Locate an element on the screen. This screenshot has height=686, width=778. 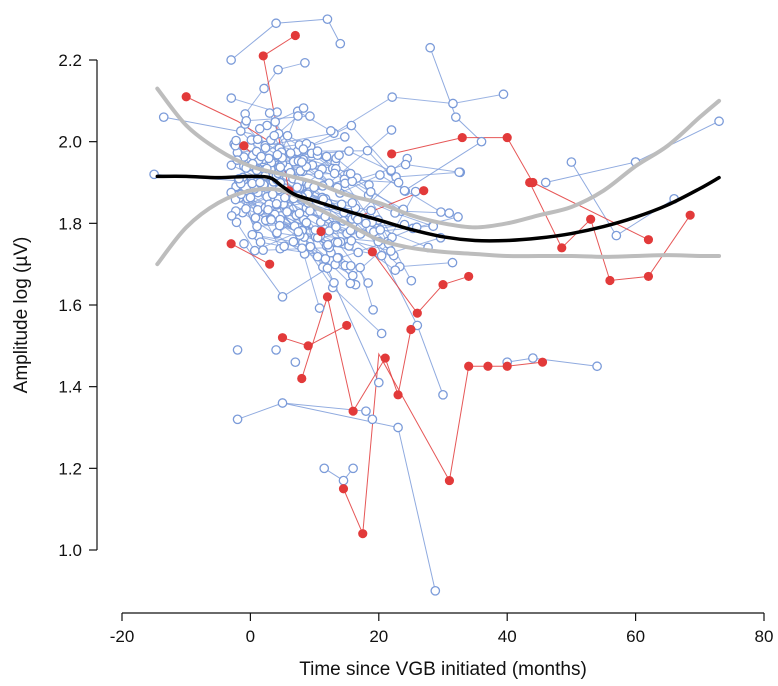
filled-trajectory-line is located at coordinates (406, 443).